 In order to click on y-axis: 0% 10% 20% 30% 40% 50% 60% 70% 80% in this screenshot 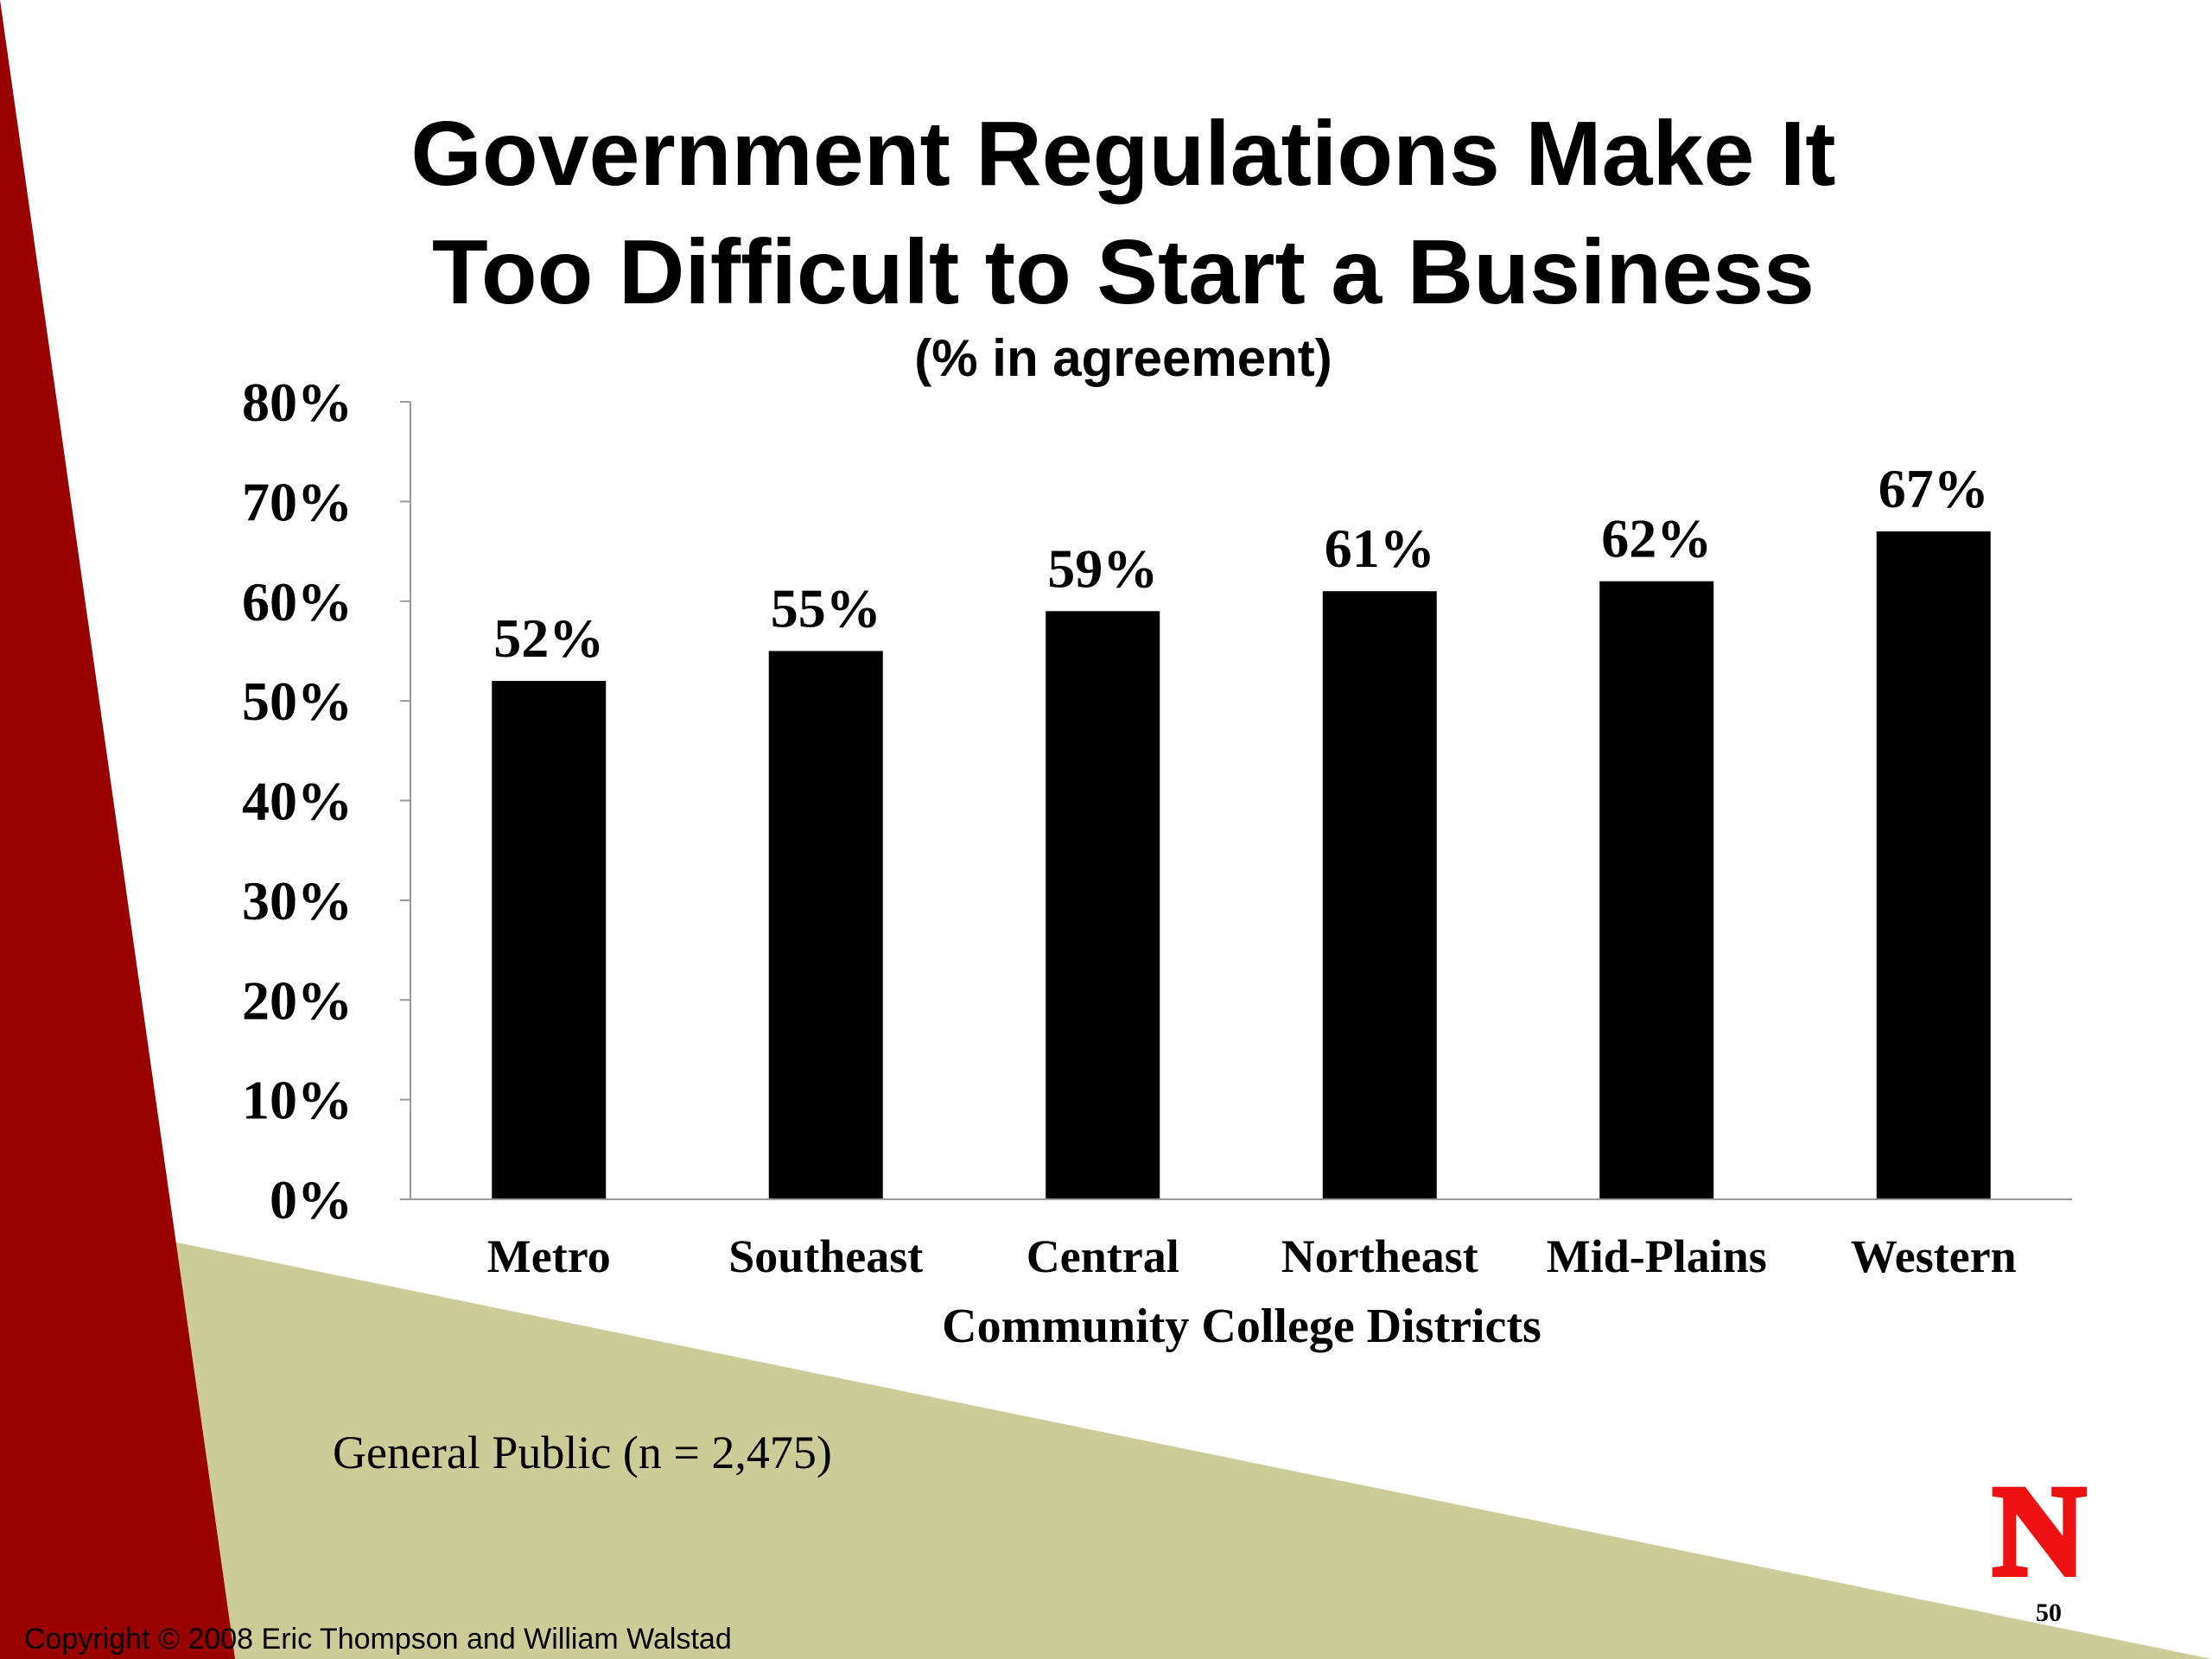, I will do `click(326, 801)`.